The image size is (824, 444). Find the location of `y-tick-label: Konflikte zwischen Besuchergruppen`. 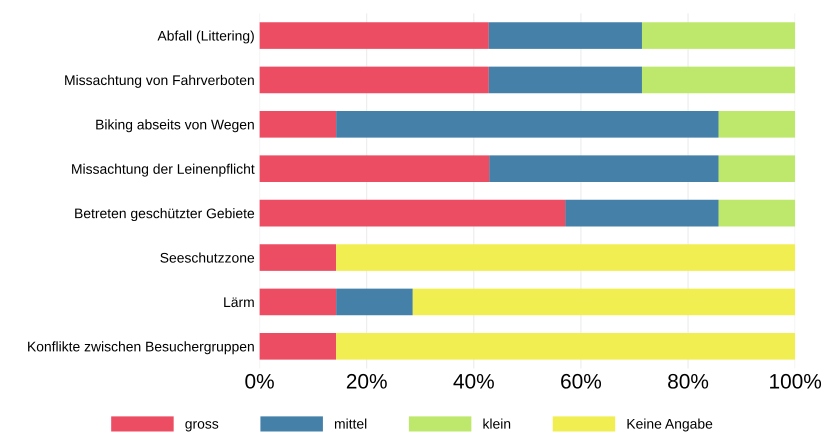

y-tick-label: Konflikte zwischen Besuchergruppen is located at coordinates (141, 347).